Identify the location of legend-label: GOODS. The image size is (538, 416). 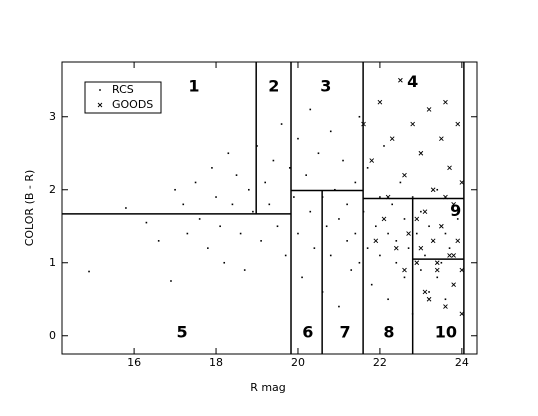
(132, 104).